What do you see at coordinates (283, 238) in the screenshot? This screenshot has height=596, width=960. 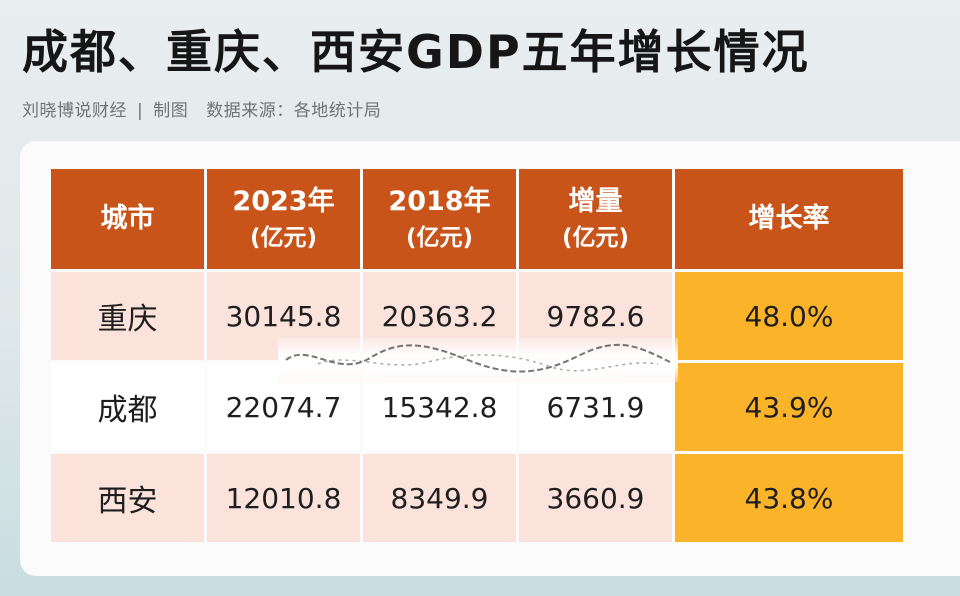 I see `header-2023-unit: (亿元)` at bounding box center [283, 238].